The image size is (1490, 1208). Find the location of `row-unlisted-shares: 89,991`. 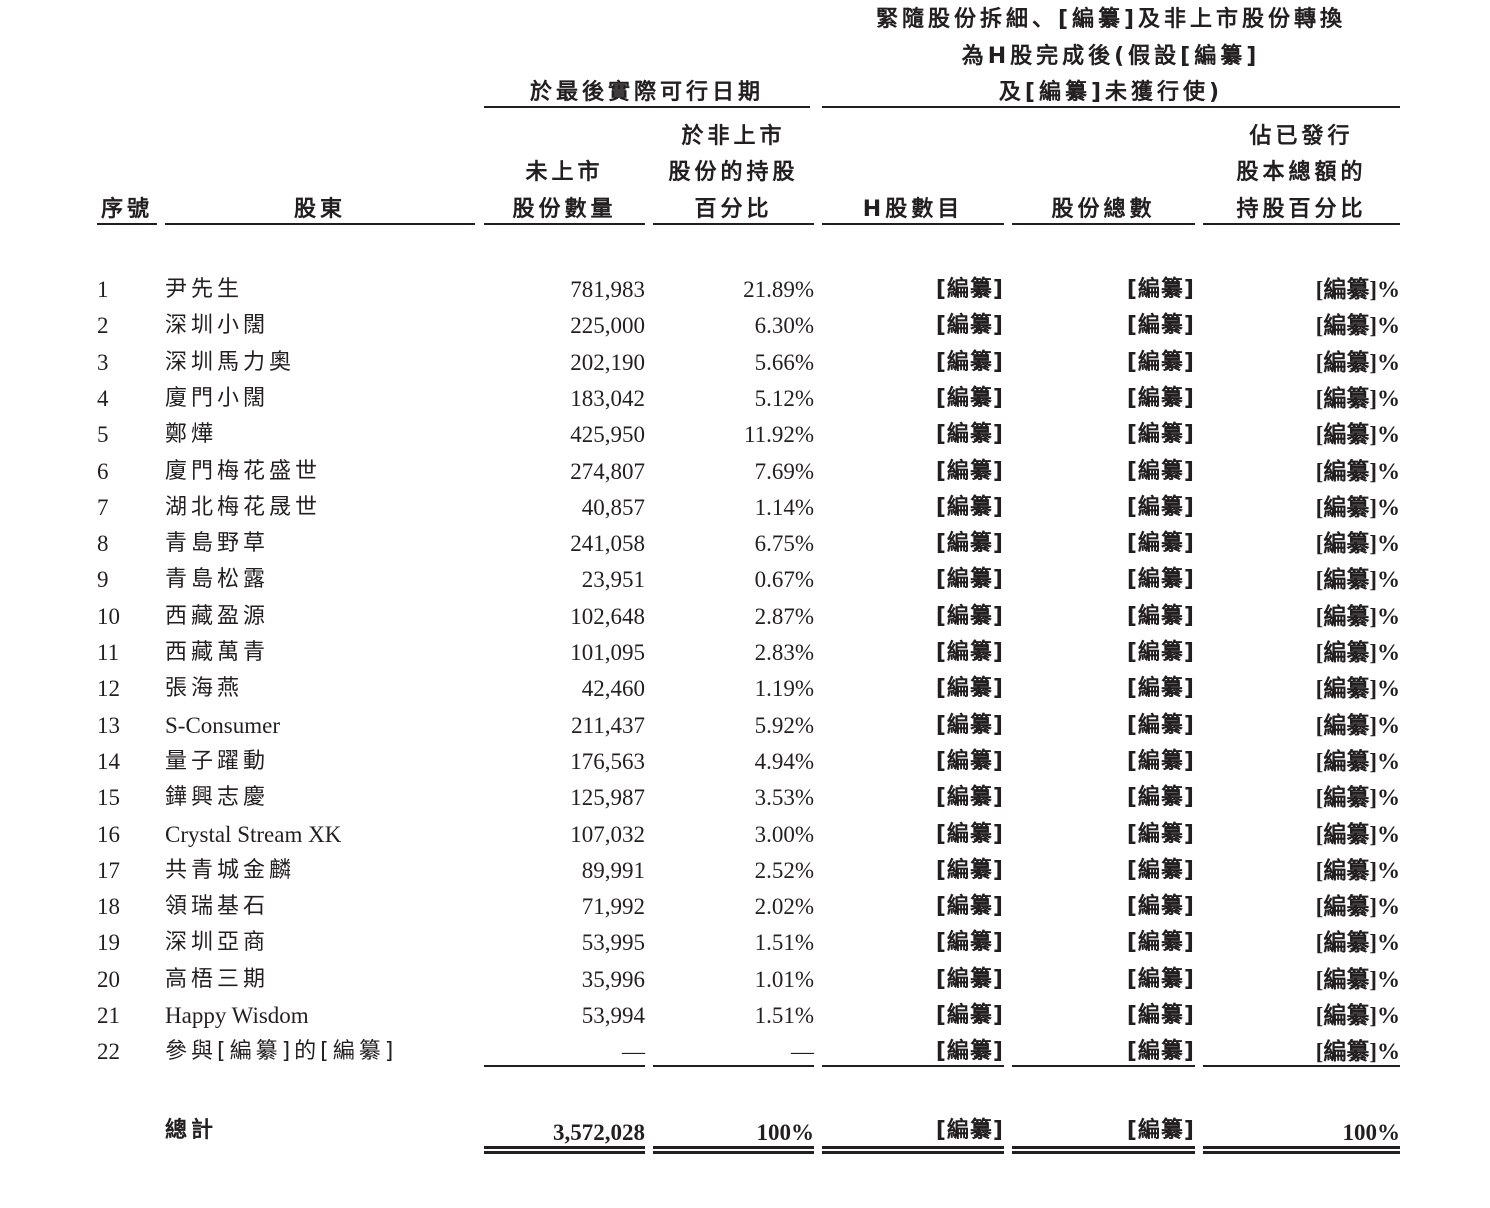

row-unlisted-shares: 89,991 is located at coordinates (613, 870).